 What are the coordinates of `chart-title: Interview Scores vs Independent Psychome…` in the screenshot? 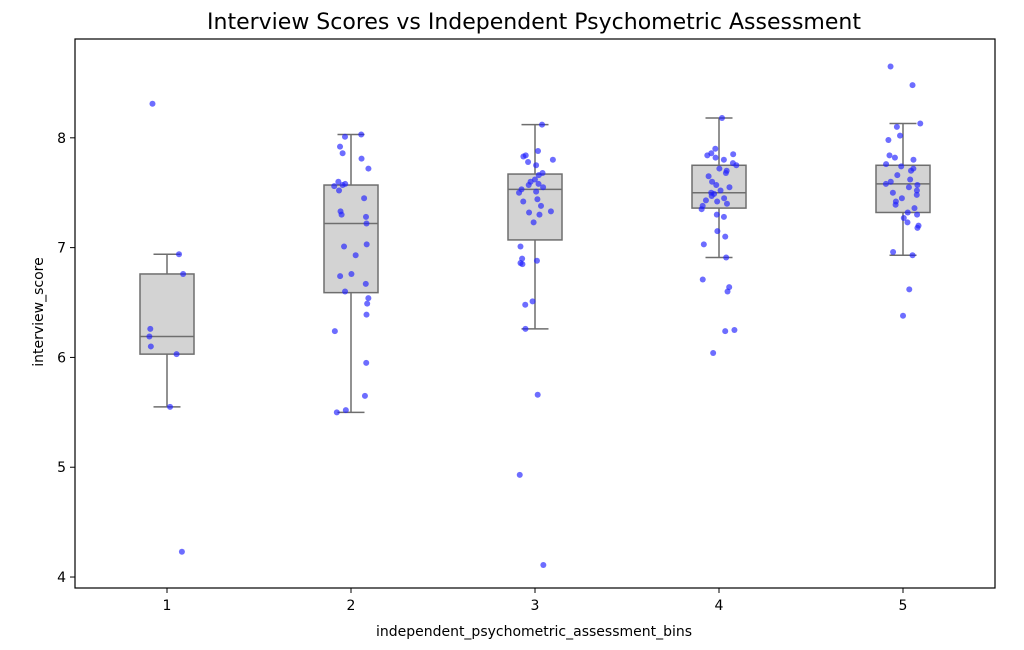 It's located at (534, 22).